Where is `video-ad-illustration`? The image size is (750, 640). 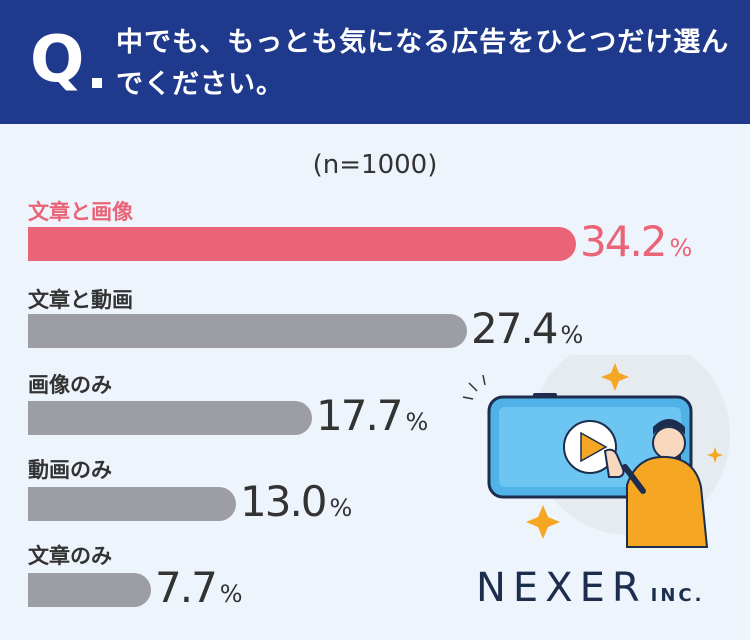
video-ad-illustration is located at coordinates (596, 451).